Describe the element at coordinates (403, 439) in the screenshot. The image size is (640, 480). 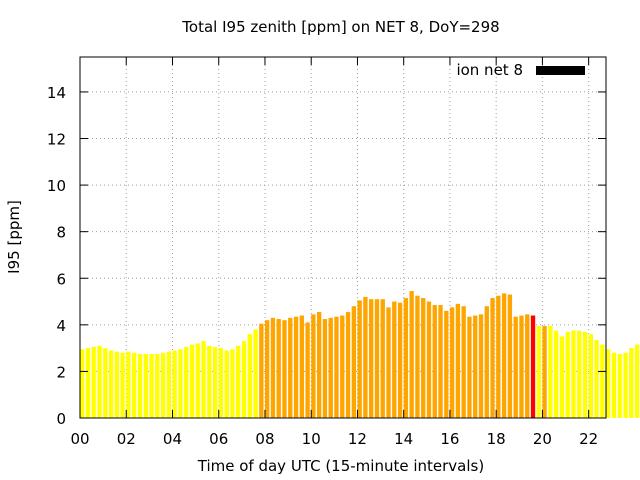
I see `x-tick-label: 14` at that location.